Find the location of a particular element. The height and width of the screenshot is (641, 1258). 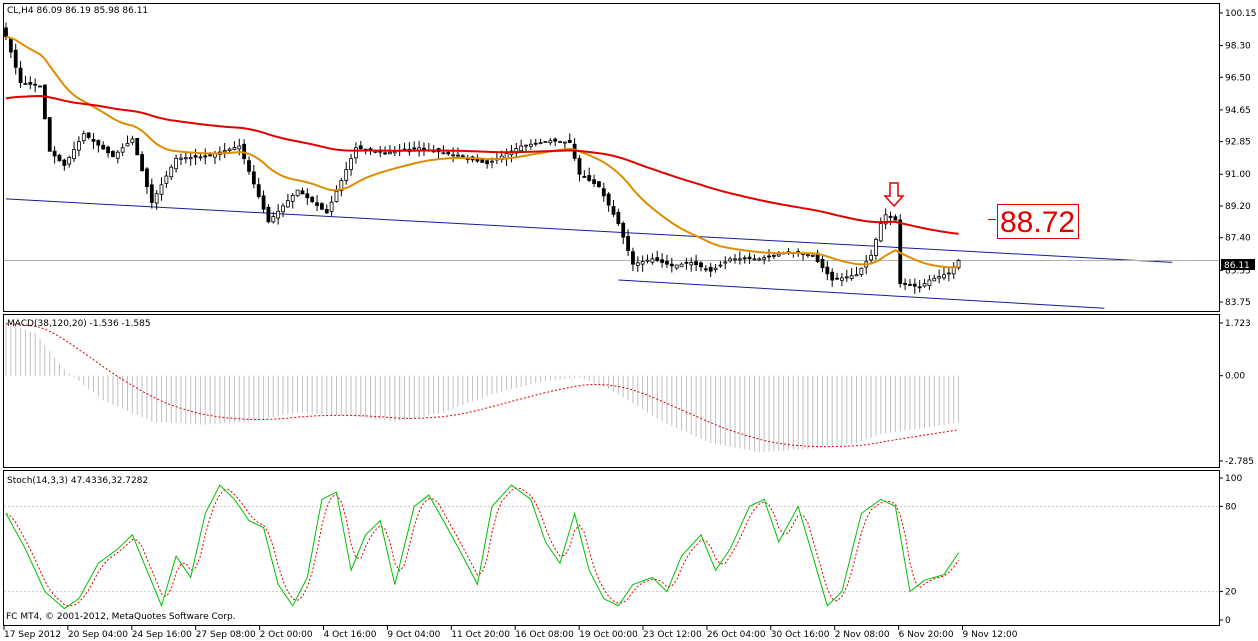

price-y-tick-label: 94.65 is located at coordinates (1238, 111).